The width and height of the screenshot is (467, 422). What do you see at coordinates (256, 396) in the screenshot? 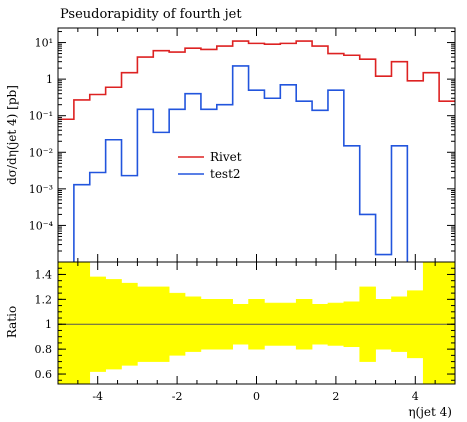
I see `x-tick-label: 0` at bounding box center [256, 396].